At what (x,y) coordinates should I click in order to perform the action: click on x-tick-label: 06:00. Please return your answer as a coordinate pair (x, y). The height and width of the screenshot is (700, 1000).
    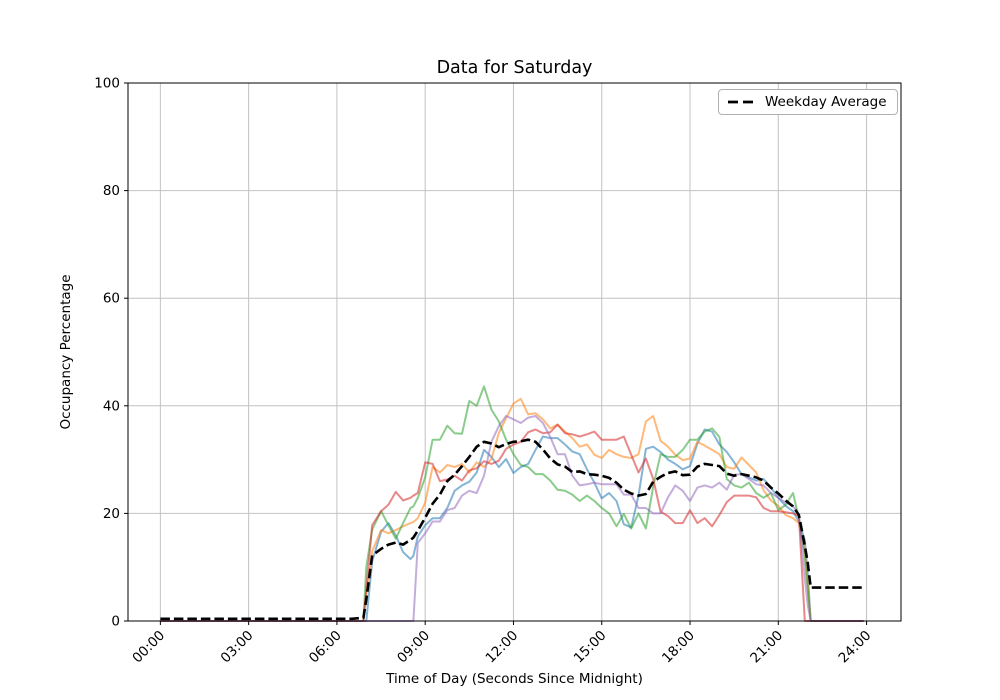
    Looking at the image, I should click on (325, 647).